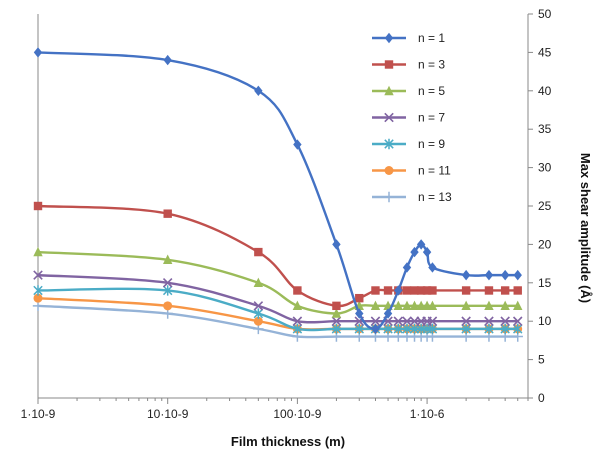 Image resolution: width=600 pixels, height=456 pixels. What do you see at coordinates (408, 144) in the screenshot?
I see `legend-item: n = 9` at bounding box center [408, 144].